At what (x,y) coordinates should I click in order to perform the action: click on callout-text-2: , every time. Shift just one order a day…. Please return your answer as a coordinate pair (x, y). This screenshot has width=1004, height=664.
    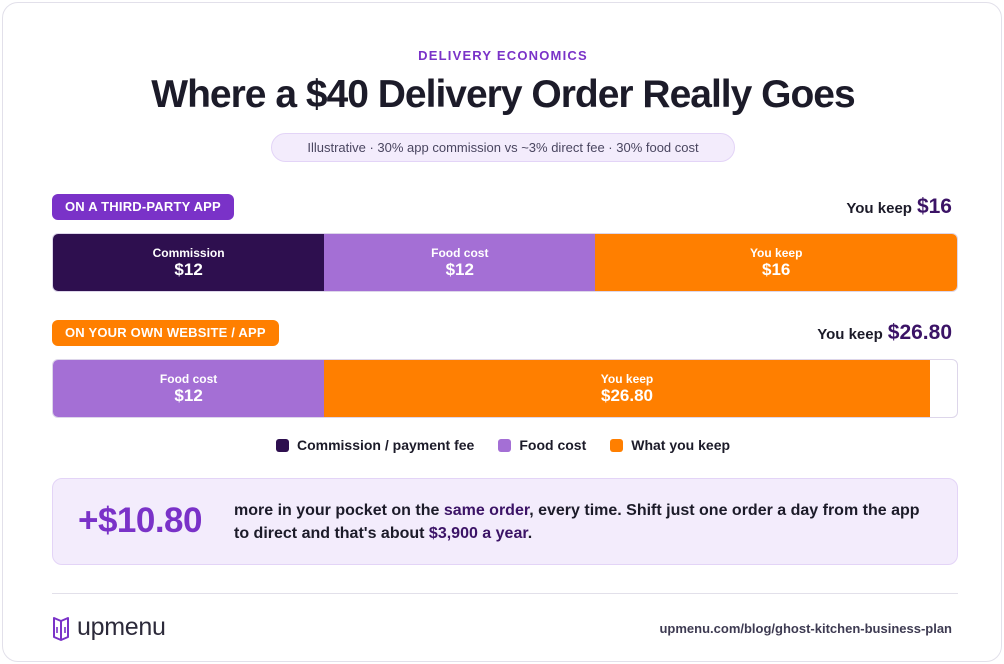
    Looking at the image, I should click on (577, 522).